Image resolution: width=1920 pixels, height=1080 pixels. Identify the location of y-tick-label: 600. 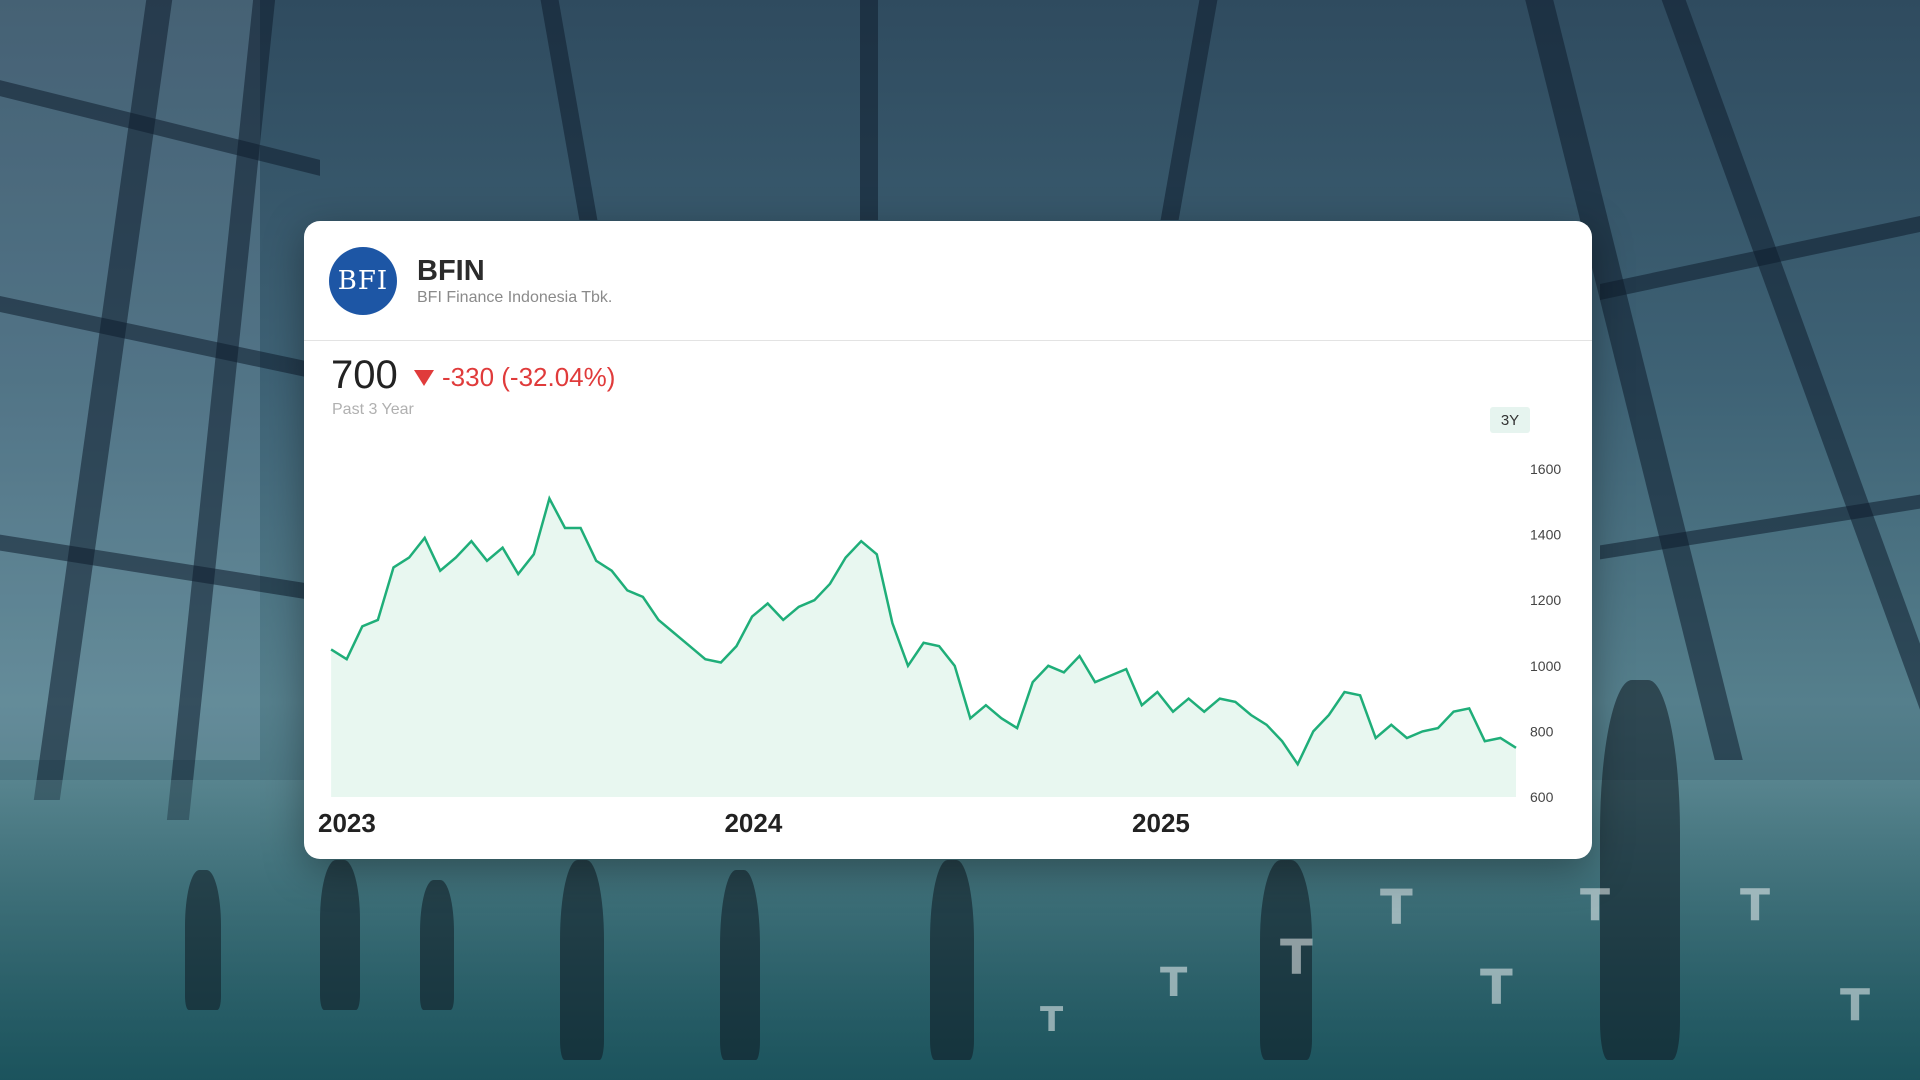
(1542, 797).